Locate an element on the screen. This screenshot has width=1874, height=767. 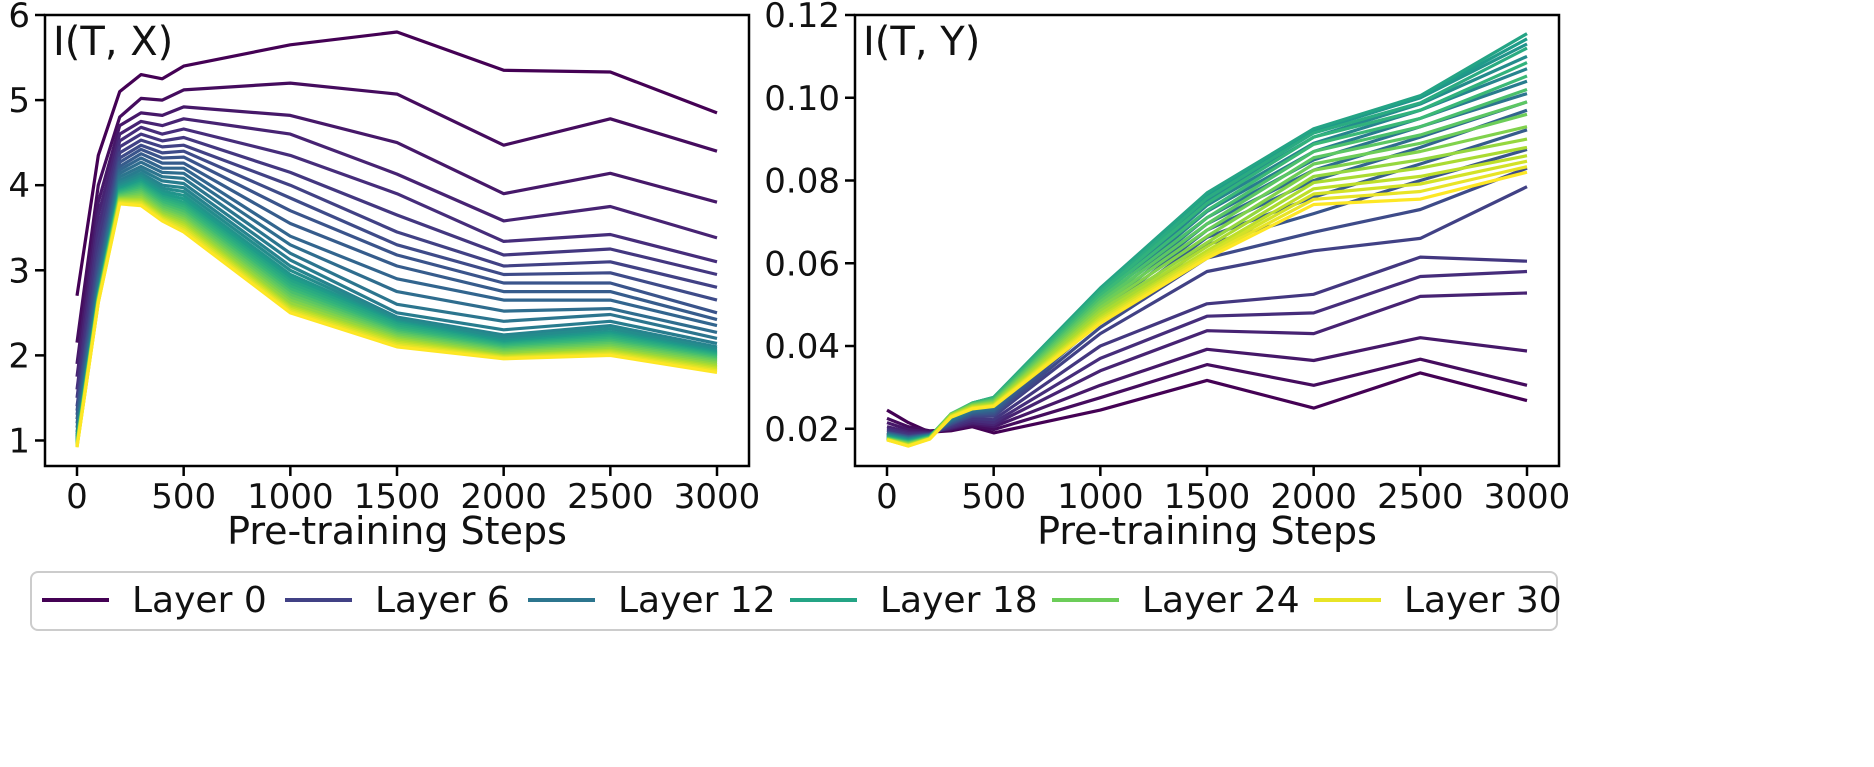
y-tick-label: 1 is located at coordinates (19, 441).